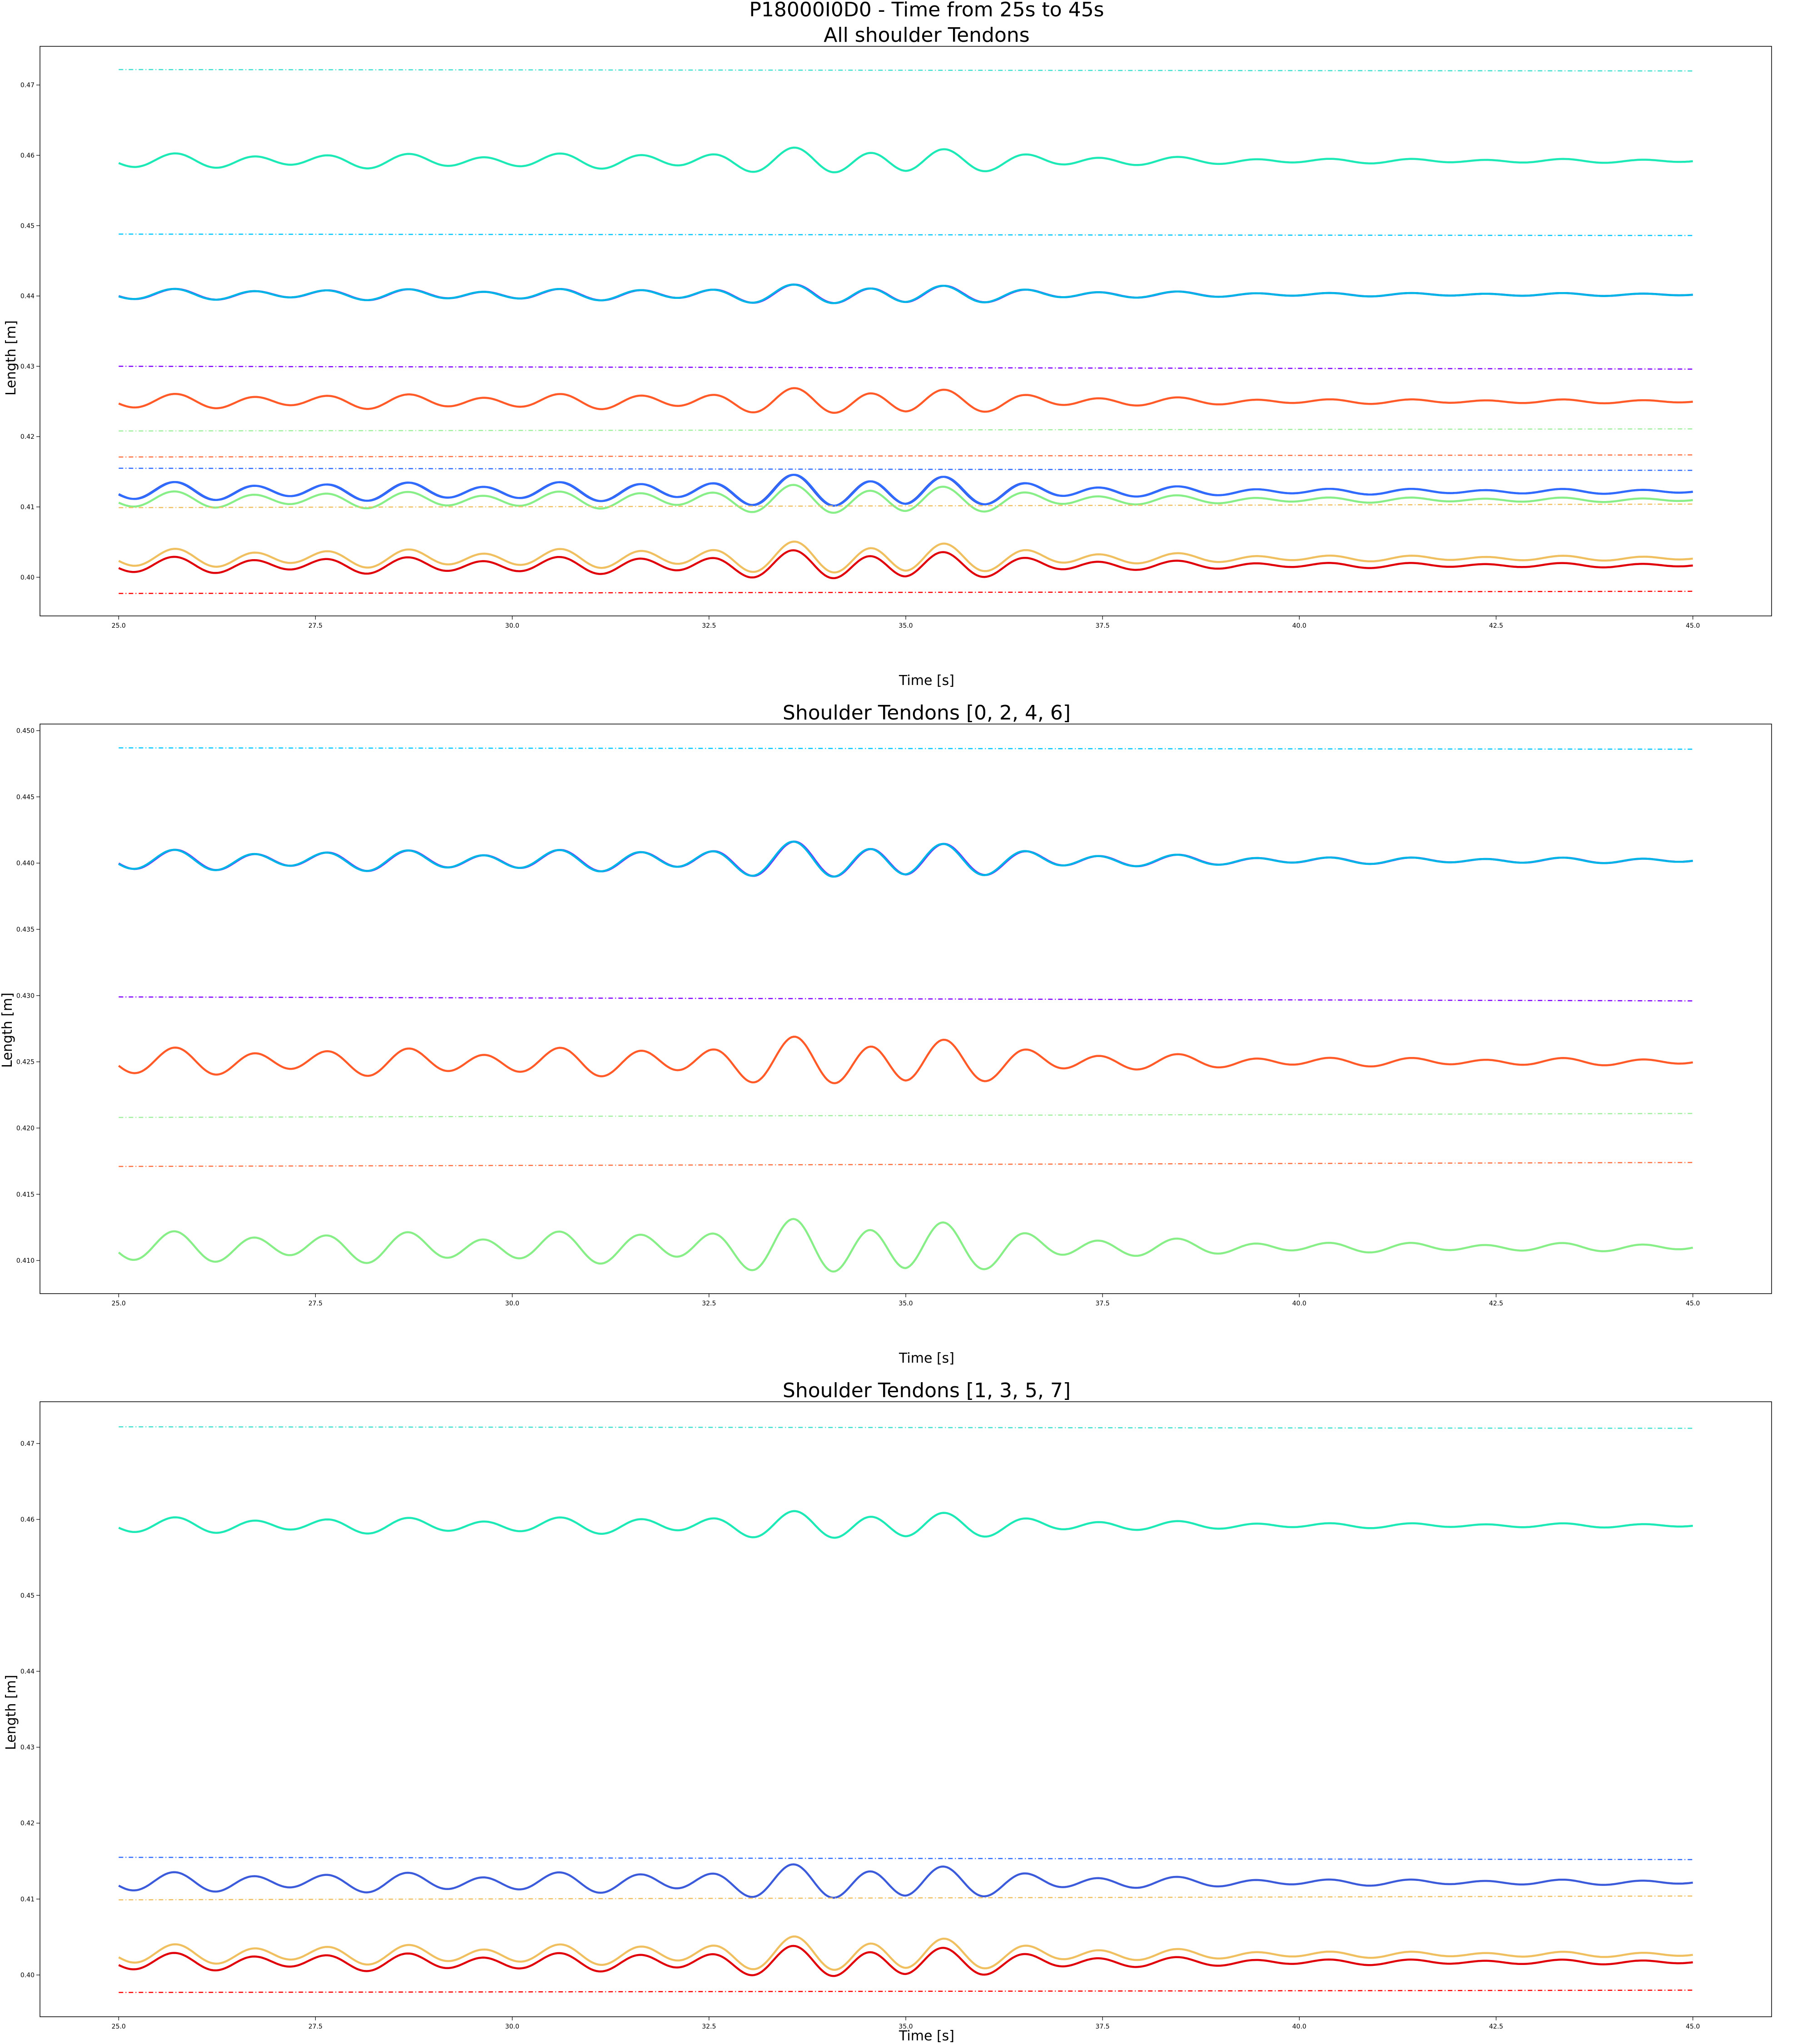 The height and width of the screenshot is (2044, 1817). I want to click on y-tick-label: 0.410, so click(25, 1261).